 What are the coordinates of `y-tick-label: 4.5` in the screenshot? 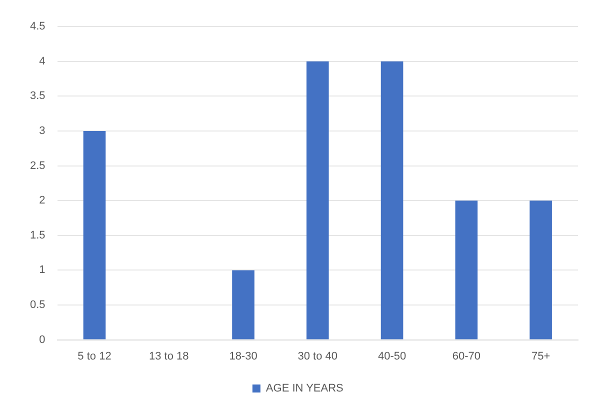 It's located at (38, 26).